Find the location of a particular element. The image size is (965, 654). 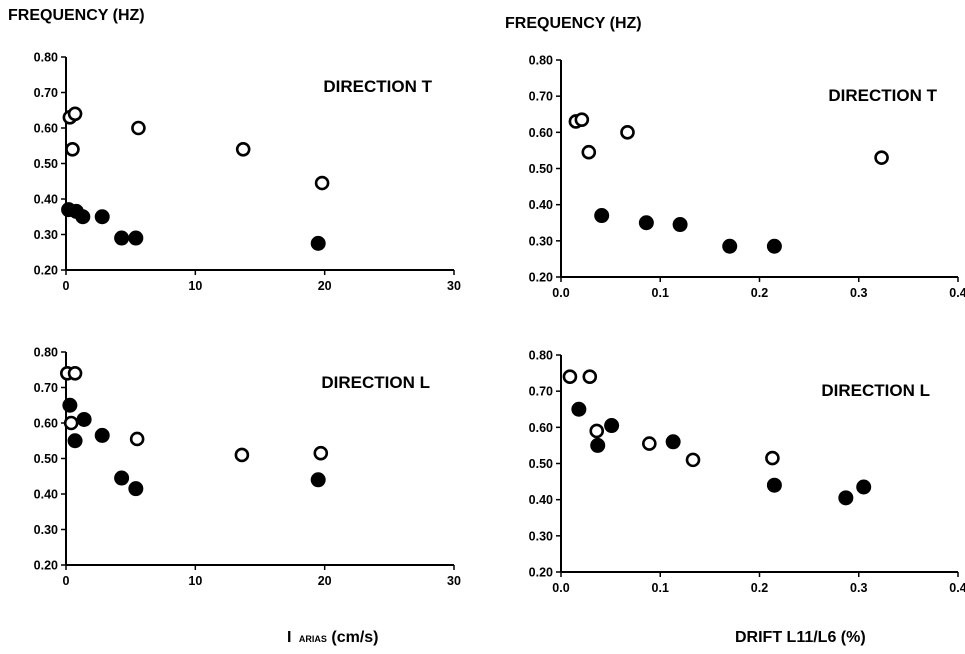

direction-label-top-right: DIRECTION T is located at coordinates (882, 95).